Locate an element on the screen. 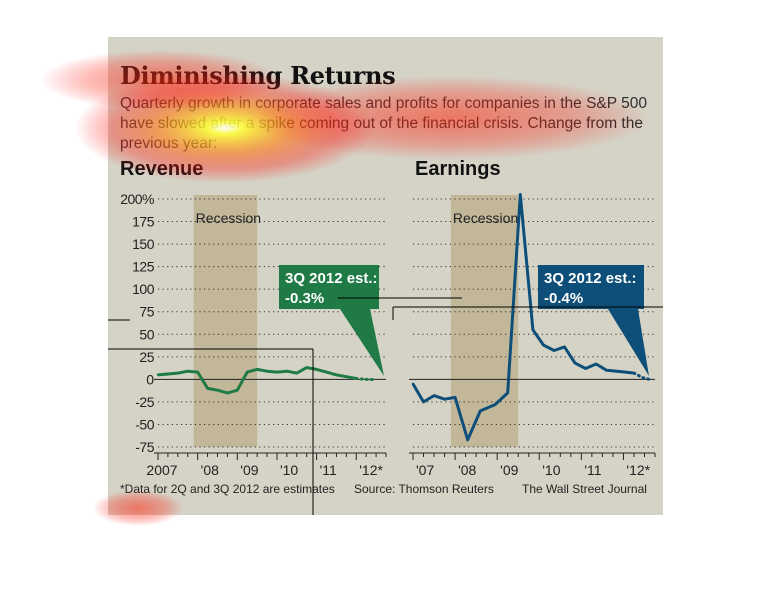 The image size is (770, 610). source-note: Source: Thomson Reuters is located at coordinates (424, 489).